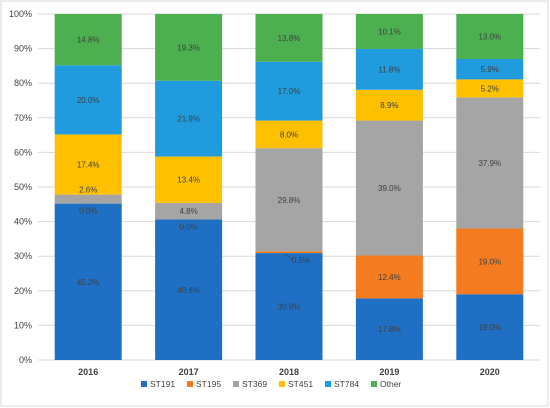 The image size is (550, 408). I want to click on data-label-st784: 21.9%, so click(188, 119).